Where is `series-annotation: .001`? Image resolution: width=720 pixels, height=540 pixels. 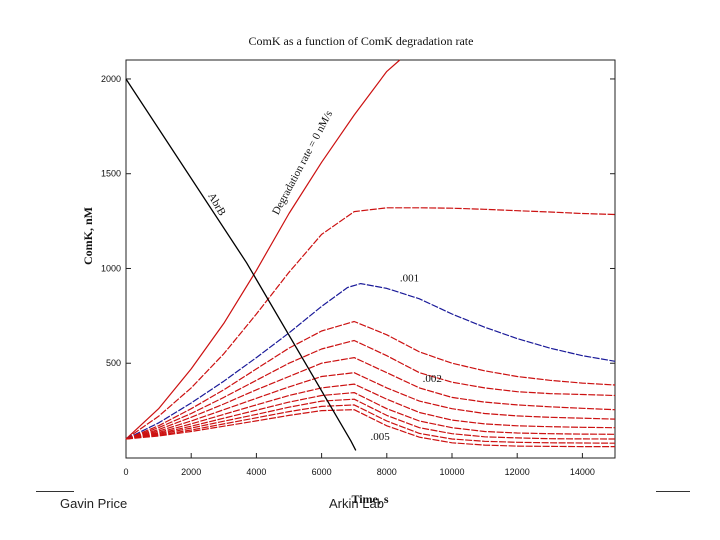
series-annotation: .001 is located at coordinates (409, 279).